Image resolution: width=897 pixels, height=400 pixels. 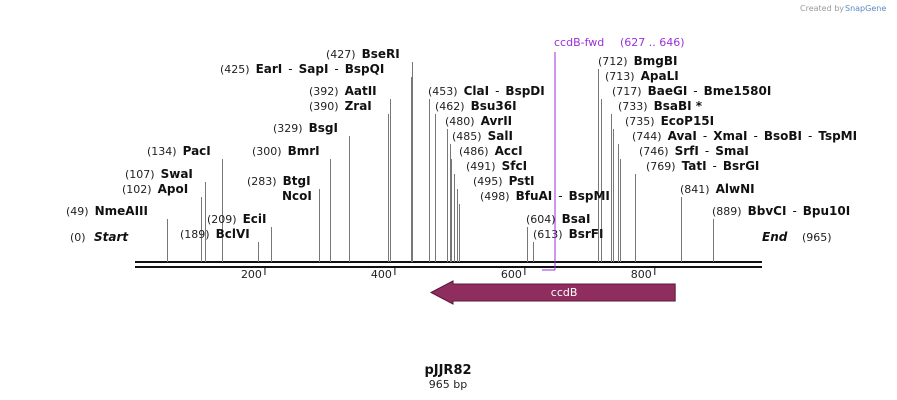 I want to click on site-zrai: (390) ZraI, so click(x=340, y=106).